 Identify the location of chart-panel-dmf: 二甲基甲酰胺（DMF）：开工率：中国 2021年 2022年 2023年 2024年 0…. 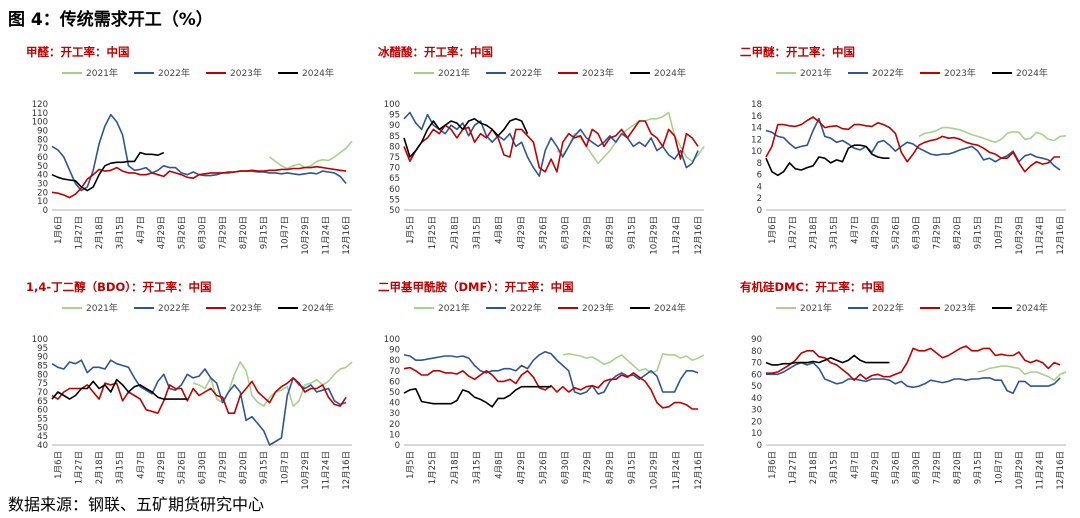
(538, 393).